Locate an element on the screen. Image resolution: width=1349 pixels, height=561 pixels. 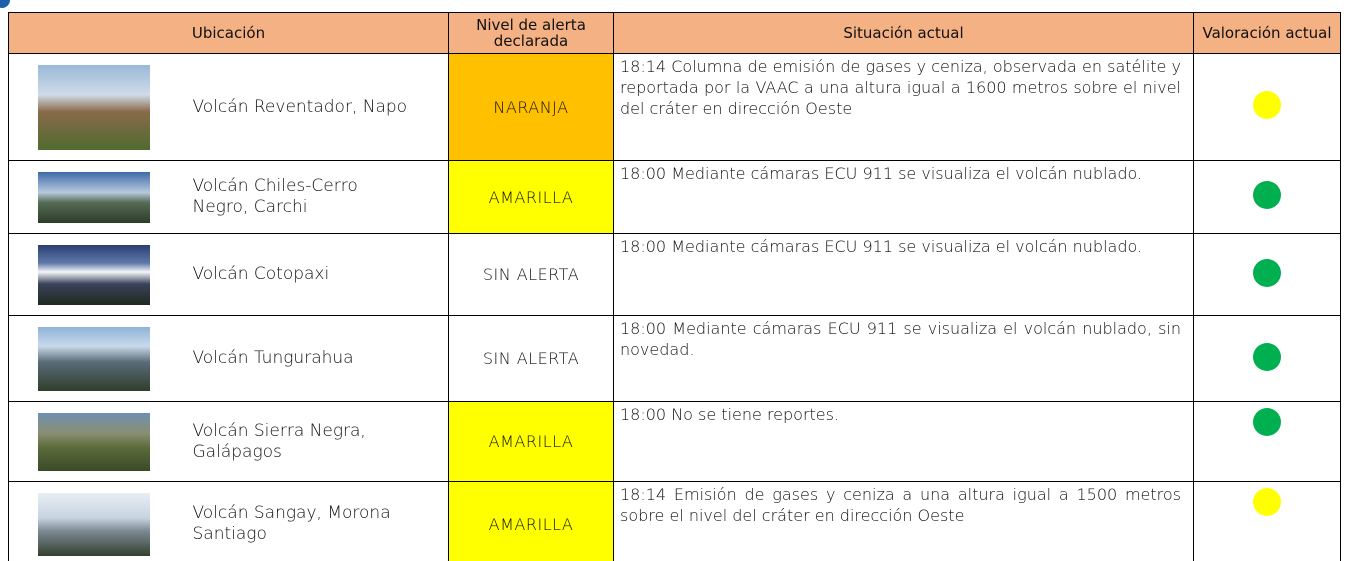
location-text: Volcán Cotopaxi is located at coordinates (261, 274).